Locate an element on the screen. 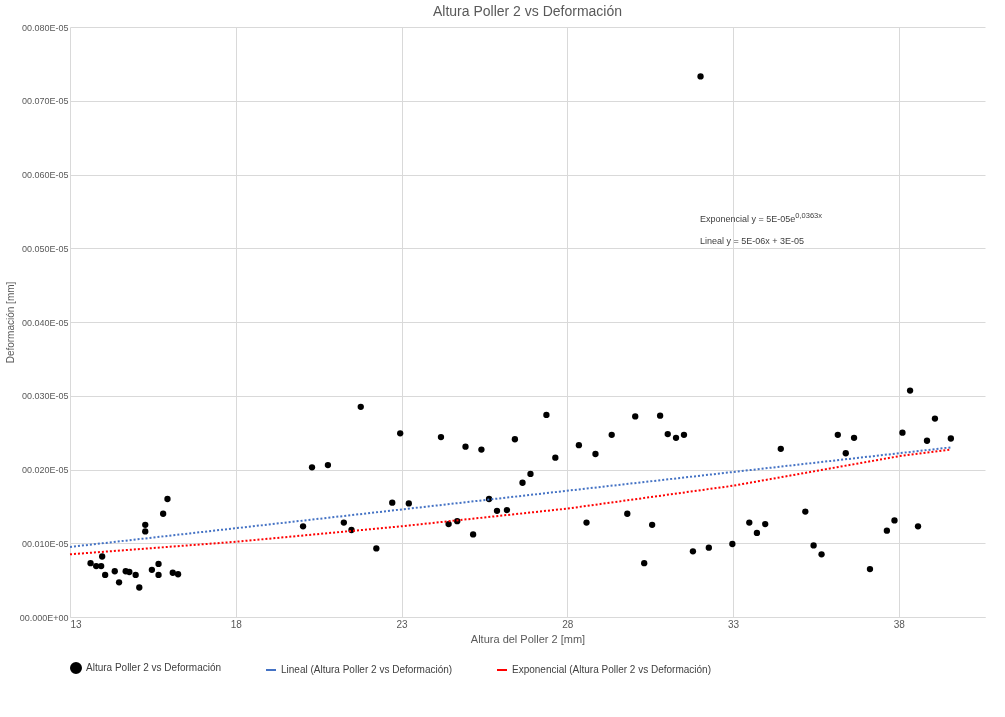 The height and width of the screenshot is (717, 1005). legend-label: Lineal (Altura Poller 2 vs Deformación) is located at coordinates (367, 669).